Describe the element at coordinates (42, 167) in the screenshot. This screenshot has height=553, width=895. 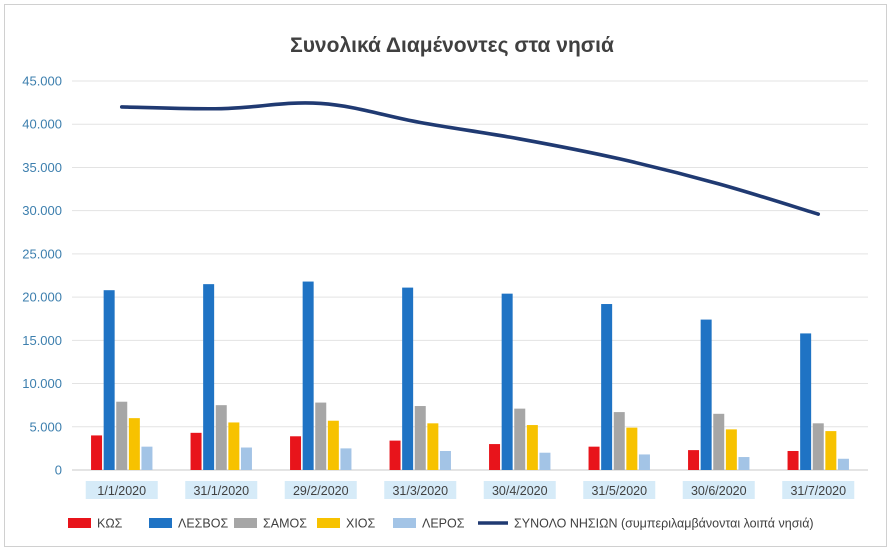
I see `y-tick-label: 35.000` at that location.